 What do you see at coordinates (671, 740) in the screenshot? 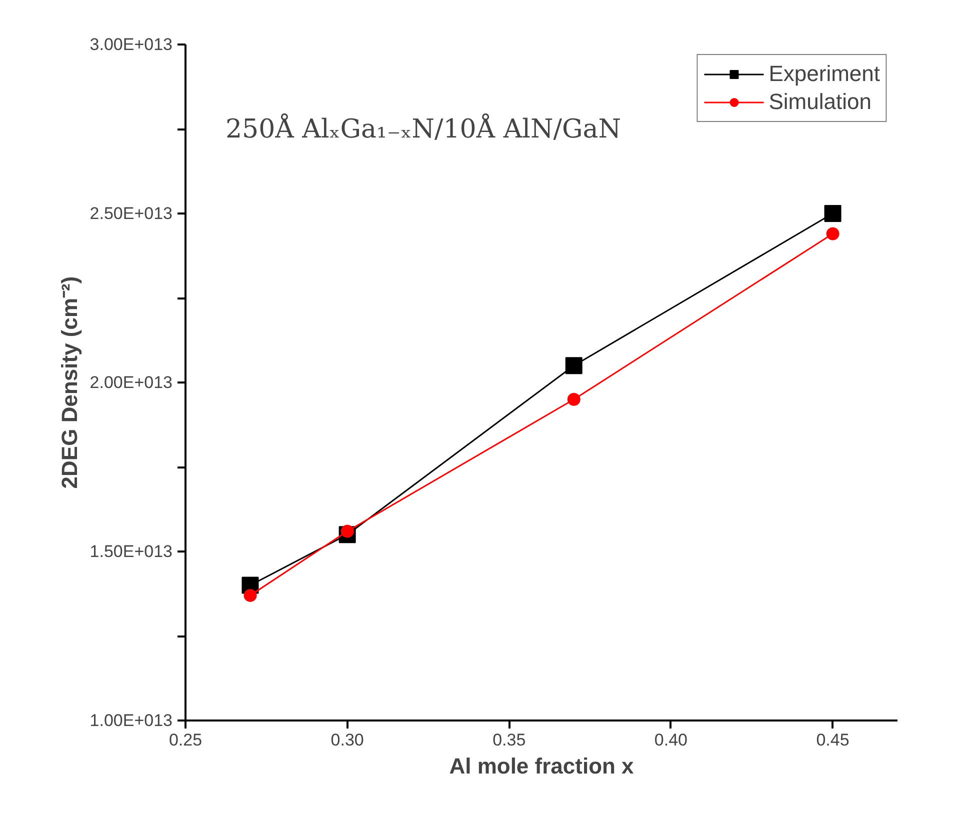
I see `x-tick-label: 0.40` at bounding box center [671, 740].